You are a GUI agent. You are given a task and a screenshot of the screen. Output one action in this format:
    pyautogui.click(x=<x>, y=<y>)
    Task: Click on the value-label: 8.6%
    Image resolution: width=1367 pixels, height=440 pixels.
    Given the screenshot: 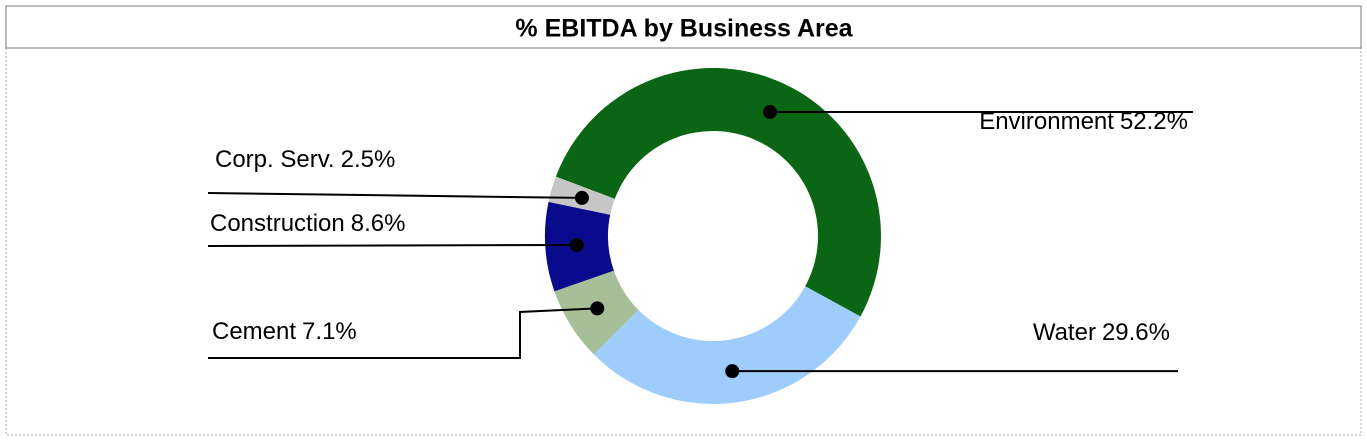 What is the action you would take?
    pyautogui.click(x=378, y=223)
    